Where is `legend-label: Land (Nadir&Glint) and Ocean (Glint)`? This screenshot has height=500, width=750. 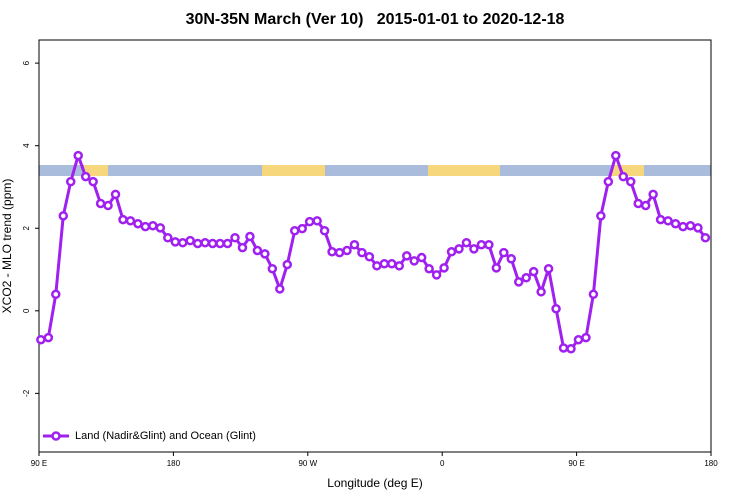 legend-label: Land (Nadir&Glint) and Ocean (Glint) is located at coordinates (165, 436).